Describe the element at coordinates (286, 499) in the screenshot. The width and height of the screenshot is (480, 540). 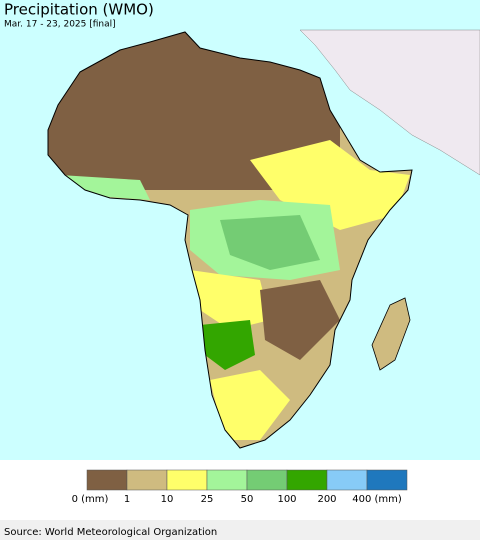
I see `legend-label: 100` at that location.